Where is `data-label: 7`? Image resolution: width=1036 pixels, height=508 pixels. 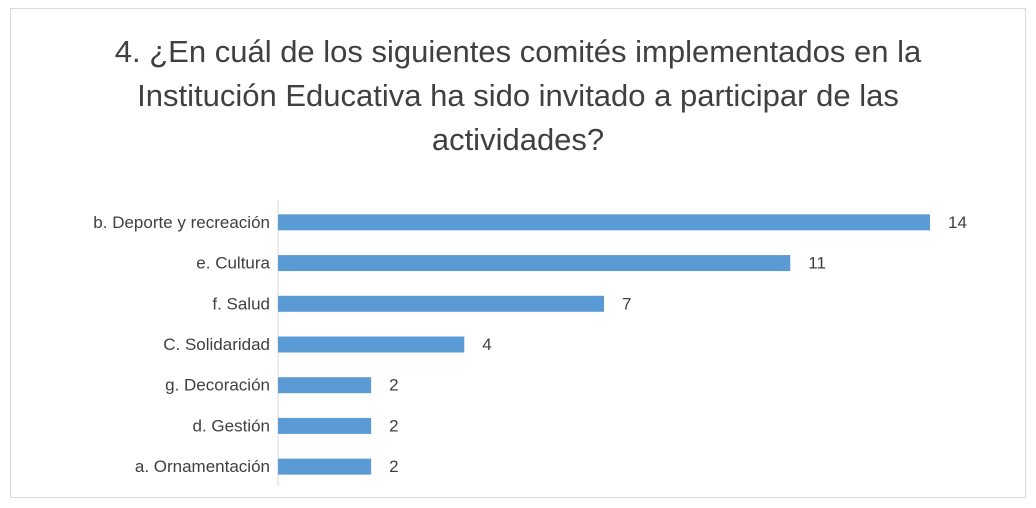 data-label: 7 is located at coordinates (626, 303).